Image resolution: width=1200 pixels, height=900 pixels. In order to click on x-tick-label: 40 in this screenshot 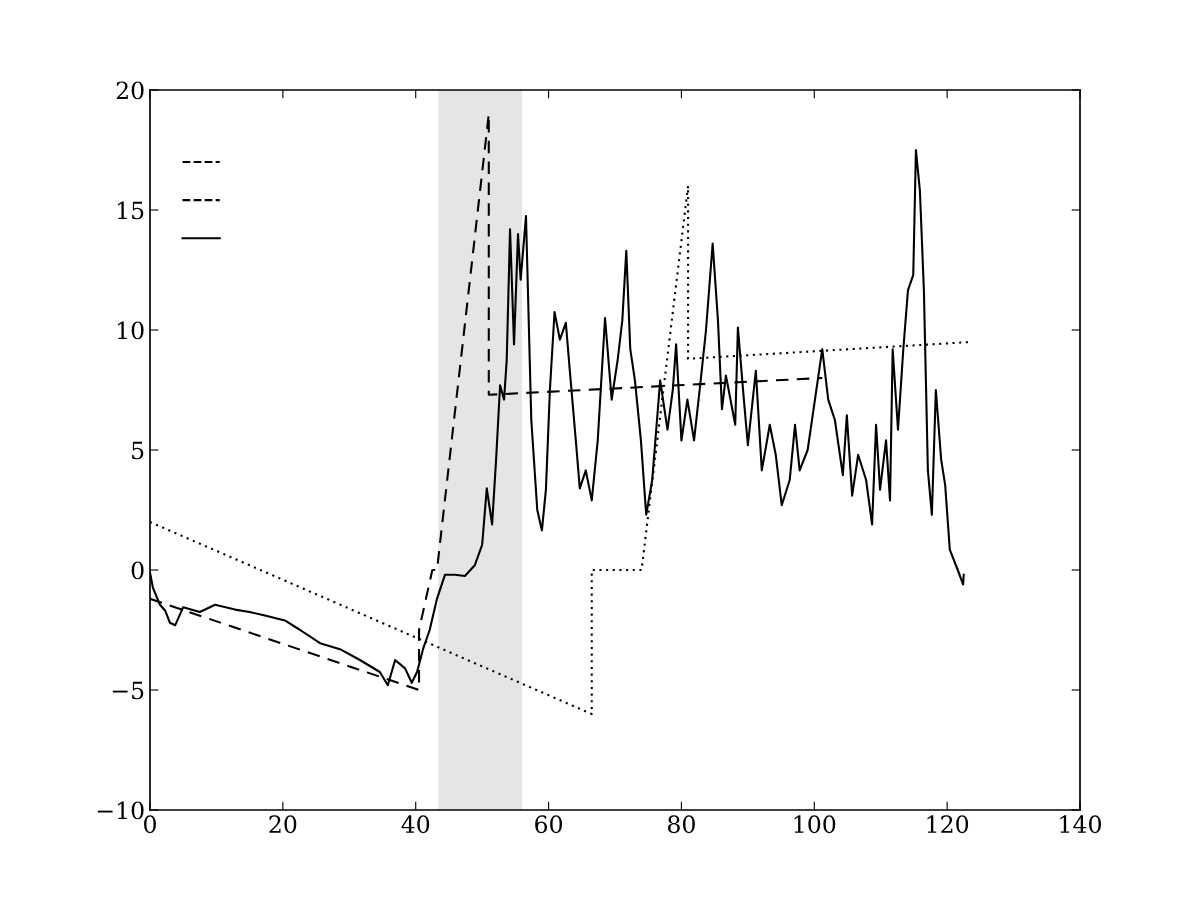, I will do `click(415, 824)`.